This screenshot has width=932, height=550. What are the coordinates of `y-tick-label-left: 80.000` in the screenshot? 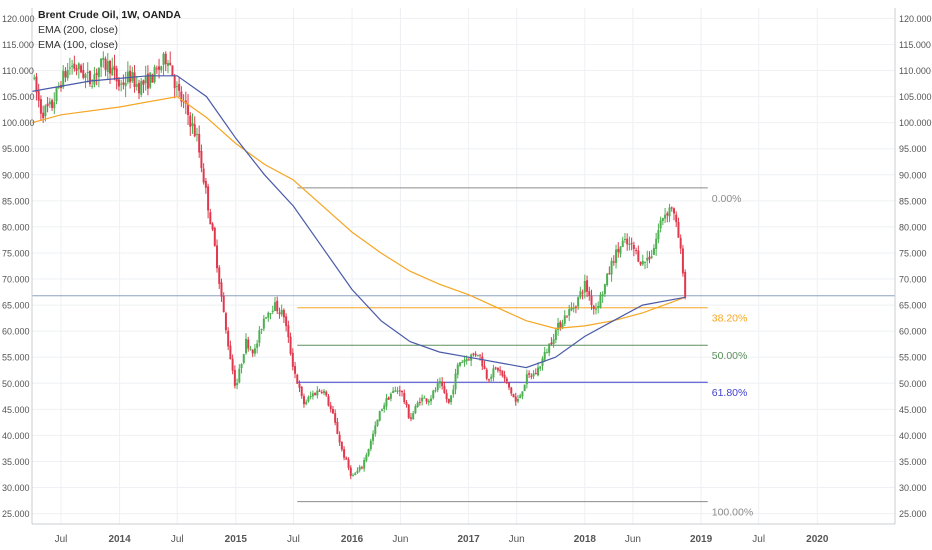 It's located at (16, 227).